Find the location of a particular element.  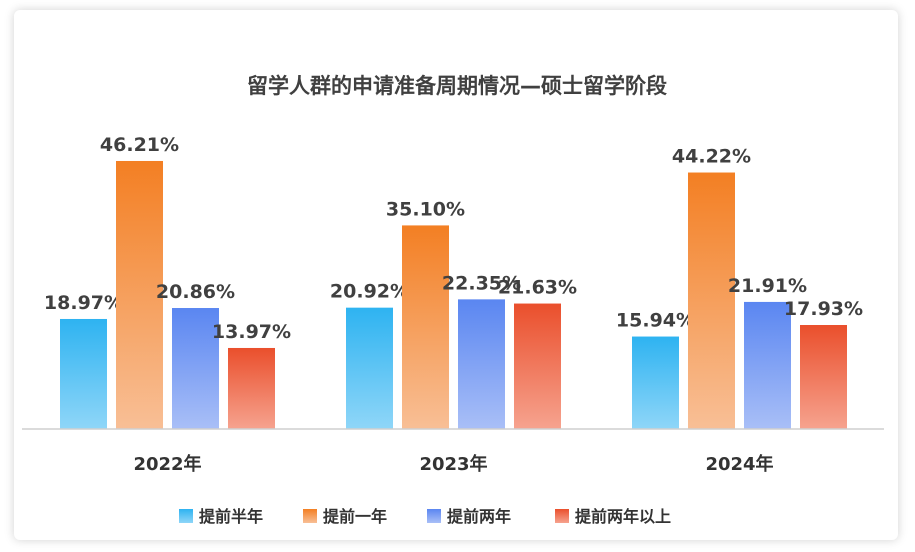

category-label-2023年: 2023年 is located at coordinates (453, 464).